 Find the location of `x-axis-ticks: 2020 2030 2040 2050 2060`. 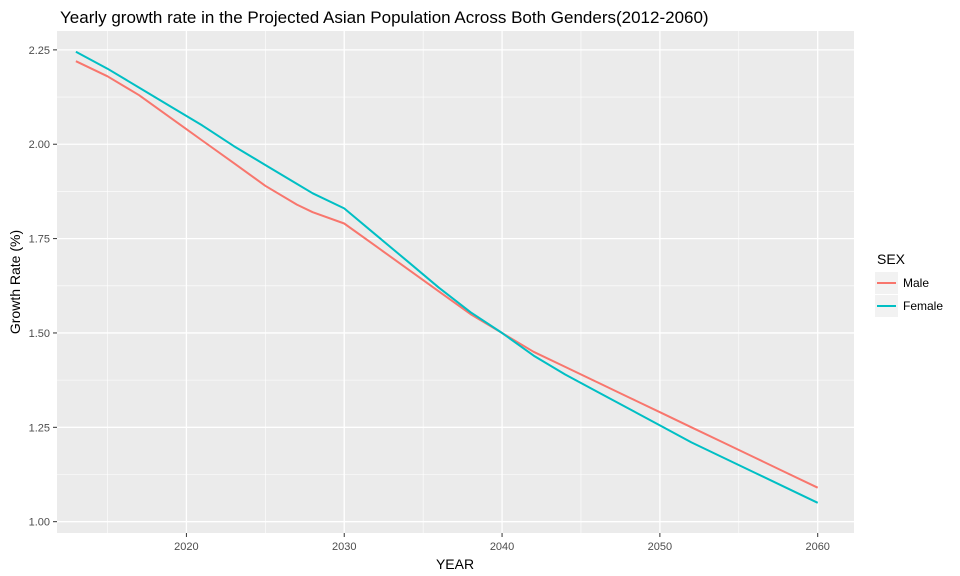

x-axis-ticks: 2020 2030 2040 2050 2060 is located at coordinates (502, 543).